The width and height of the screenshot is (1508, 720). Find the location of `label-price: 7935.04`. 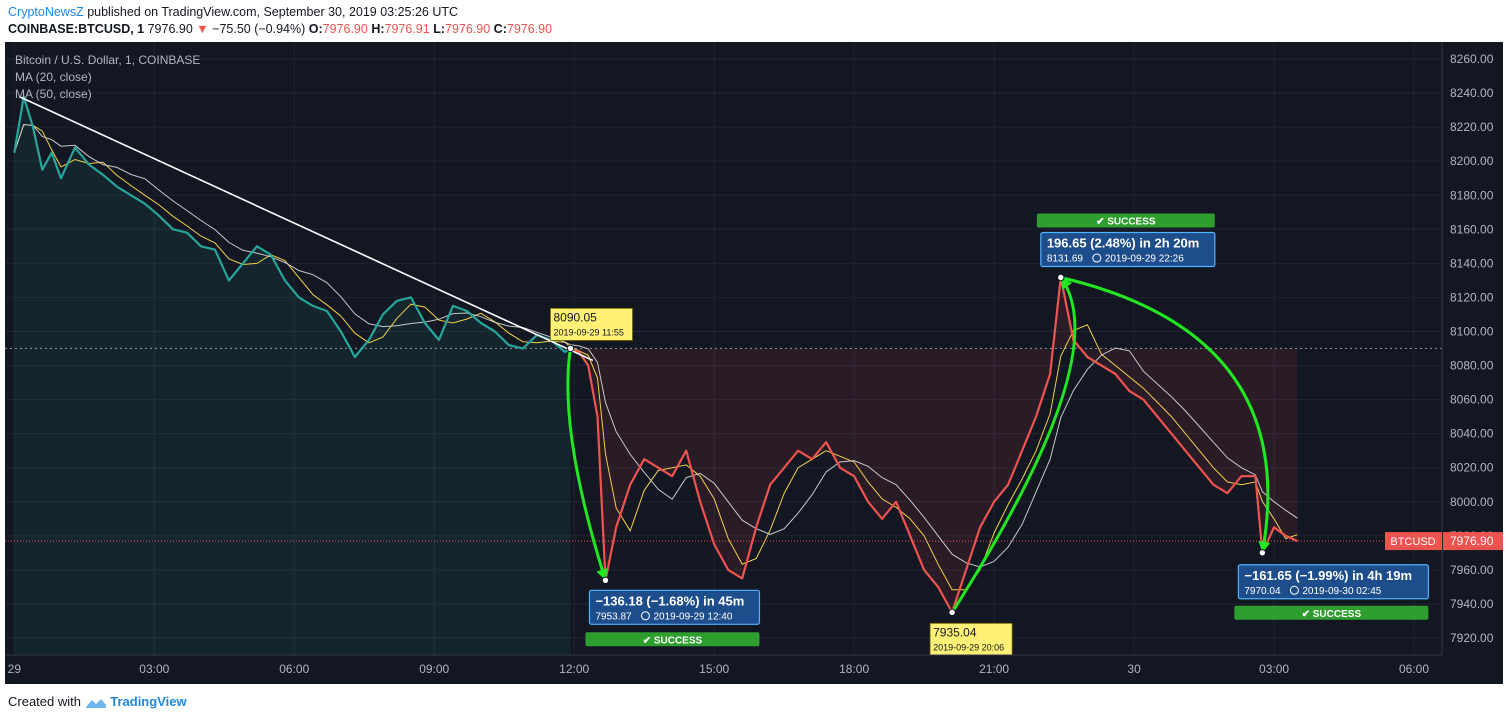

label-price: 7935.04 is located at coordinates (955, 632).